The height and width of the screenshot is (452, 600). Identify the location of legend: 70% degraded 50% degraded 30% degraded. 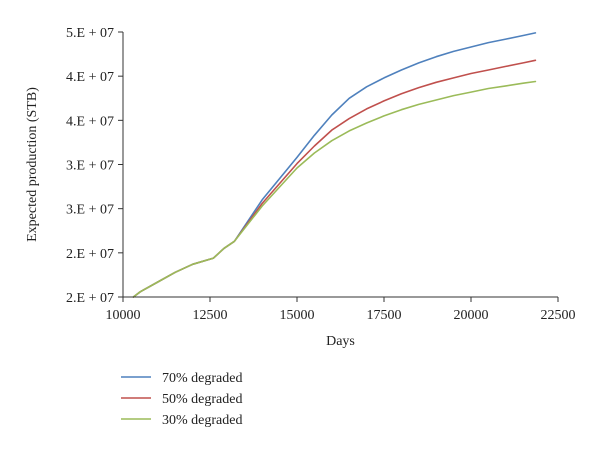
(181, 399).